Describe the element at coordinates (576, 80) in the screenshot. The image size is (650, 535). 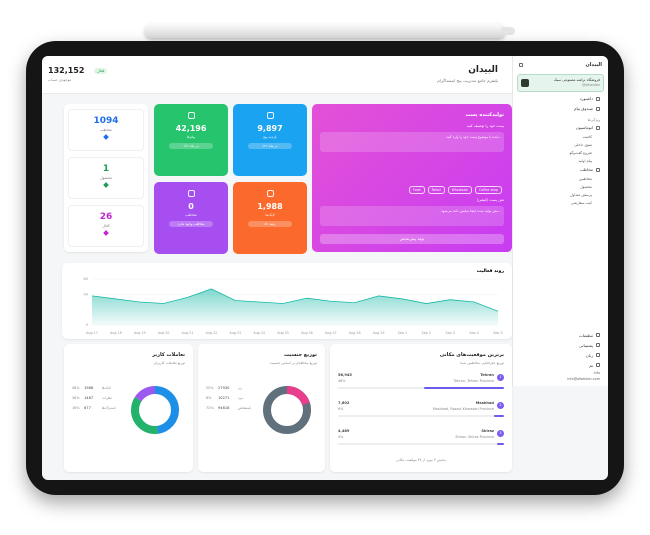
I see `account-name: فروشگاه تراشه مصنوعی سبک` at that location.